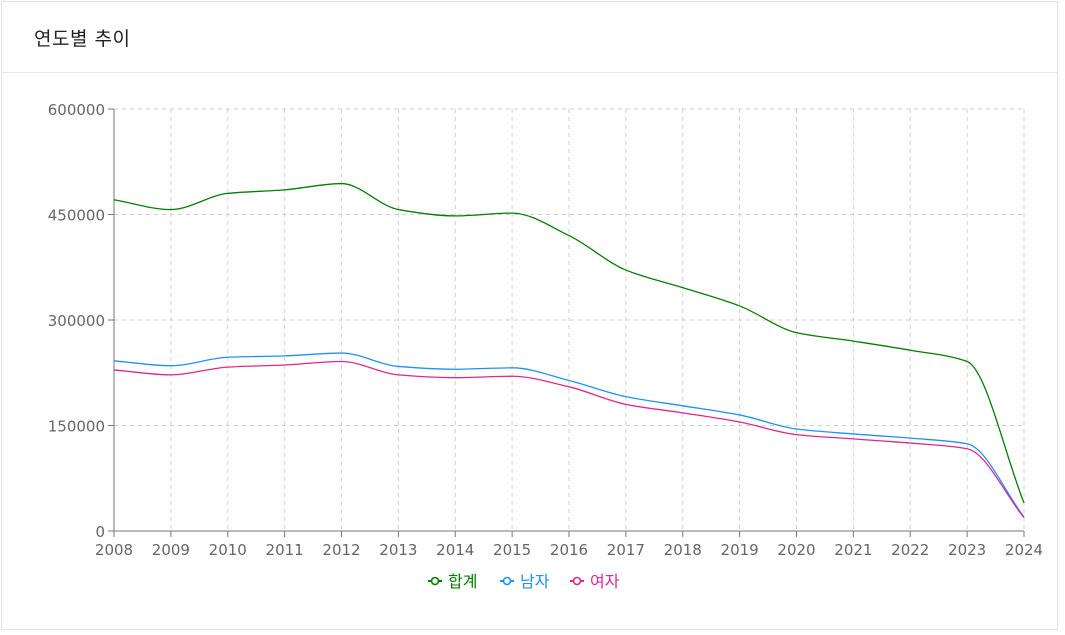  Describe the element at coordinates (605, 581) in the screenshot. I see `legend-label: 여자` at that location.